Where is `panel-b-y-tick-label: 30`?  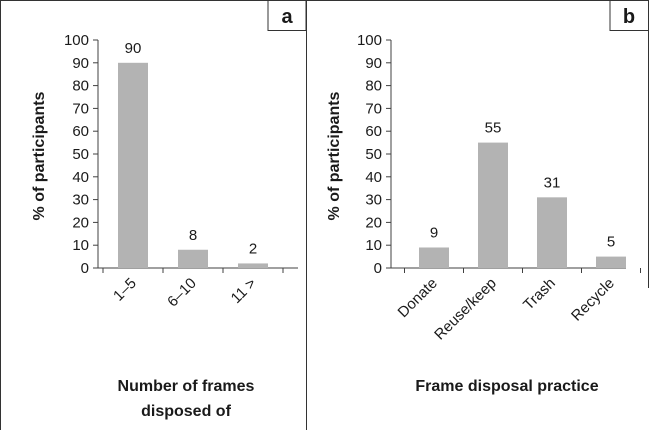 panel-b-y-tick-label: 30 is located at coordinates (373, 200).